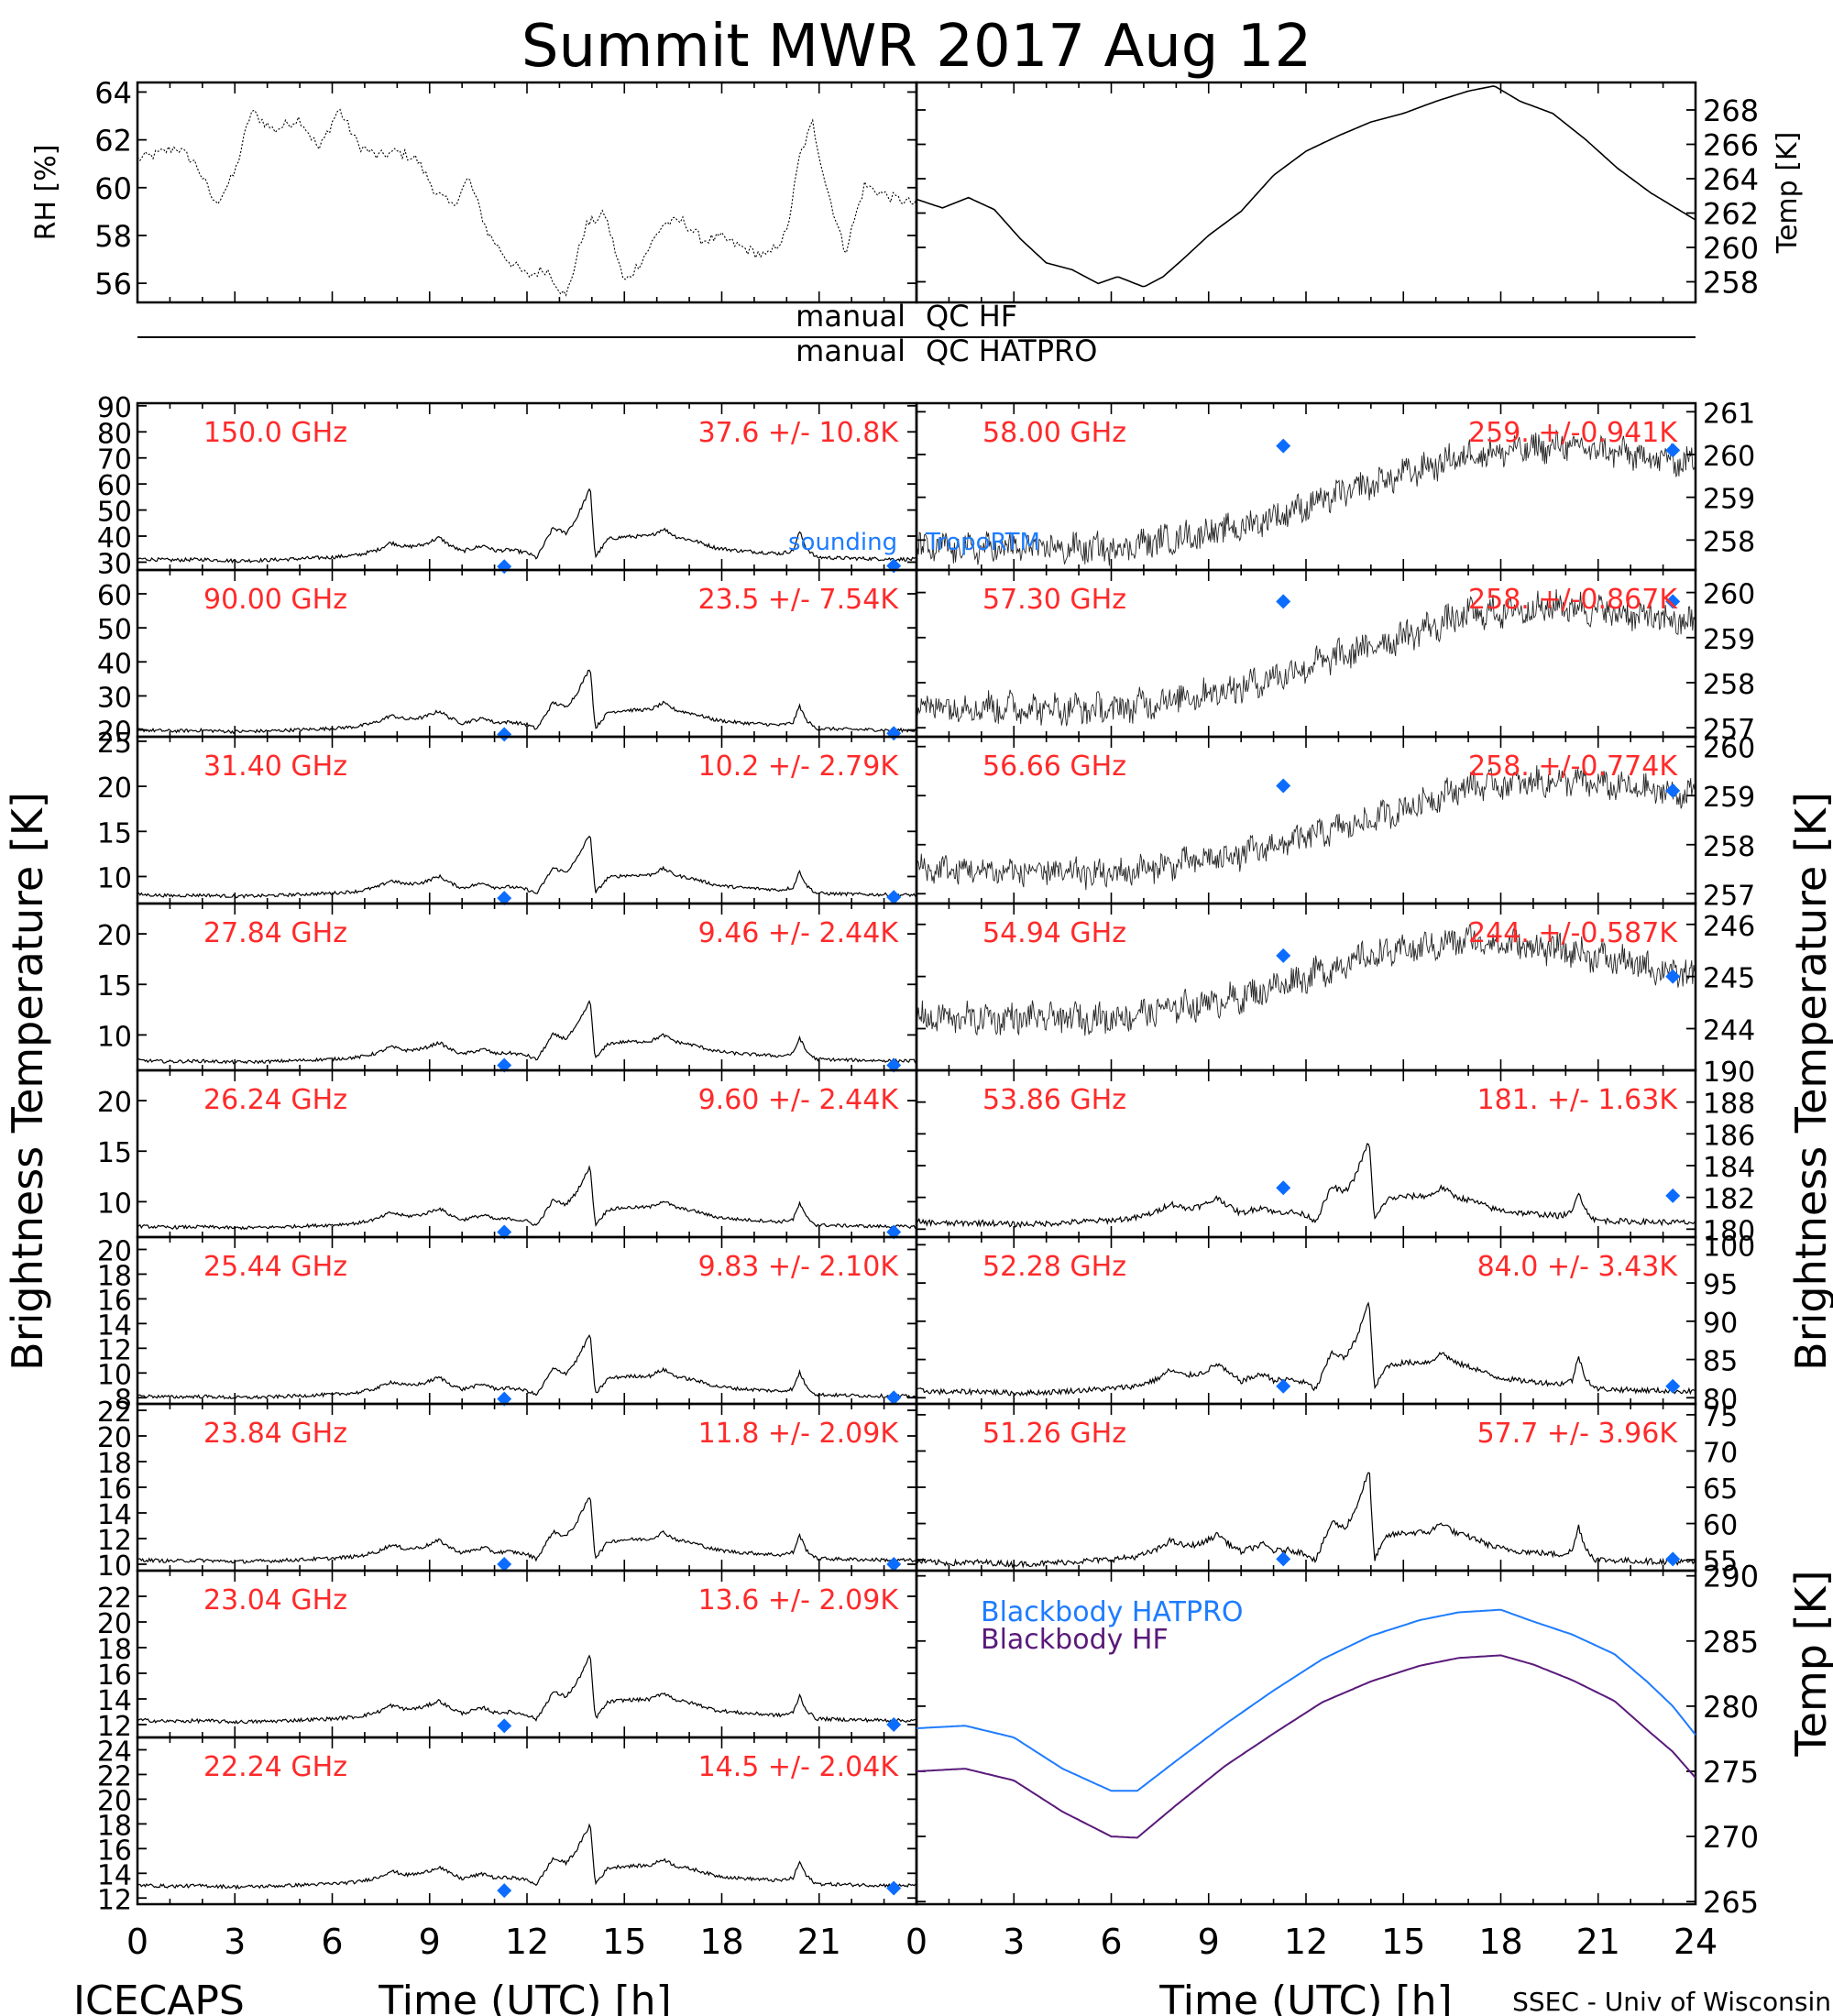  Describe the element at coordinates (114, 1701) in the screenshot. I see `y-tick-label-f2304: 14` at that location.